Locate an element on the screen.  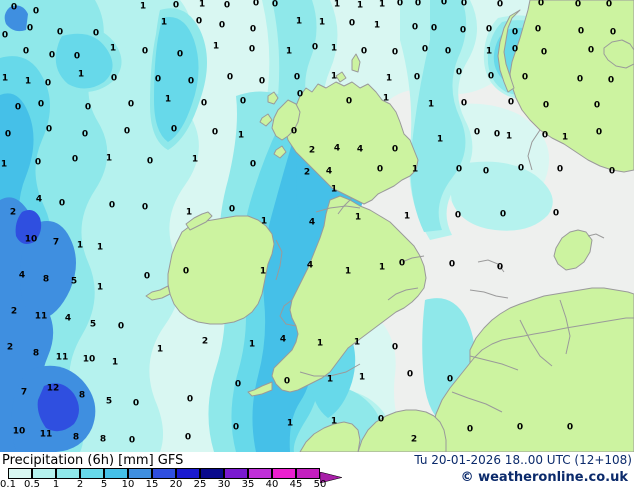
copyright-credit: © weatheronline.co.uk is located at coordinates (544, 477).